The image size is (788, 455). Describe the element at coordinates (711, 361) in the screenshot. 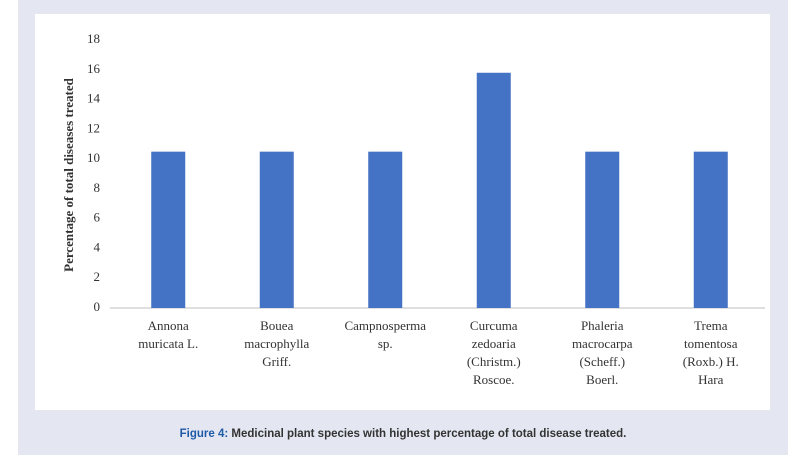

I see `x-tick-label: (Roxb.) H.` at that location.